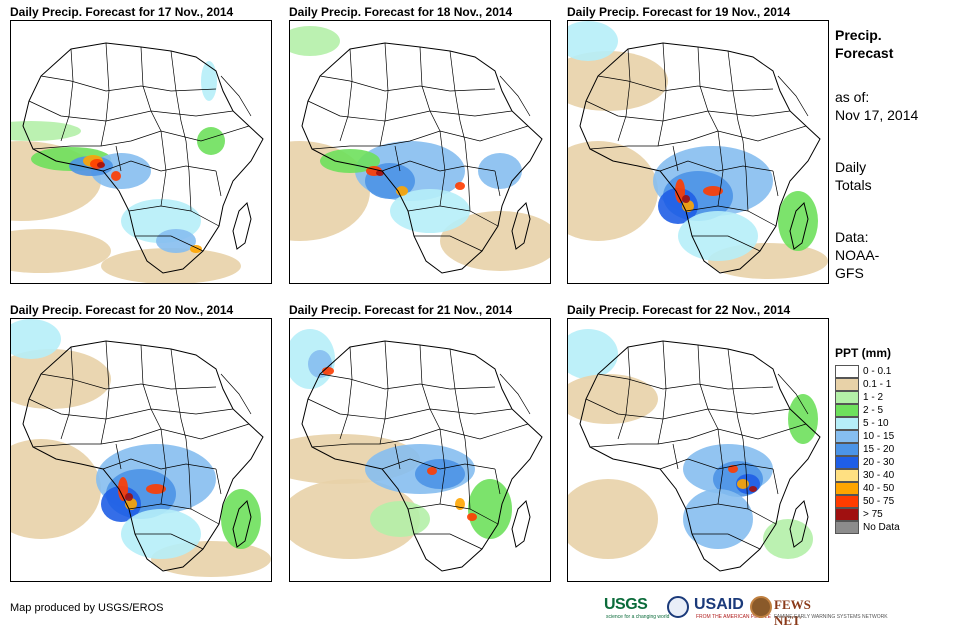 Image resolution: width=967 pixels, height=629 pixels. What do you see at coordinates (638, 617) in the screenshot?
I see `usgs-tagline: science for a changing world` at bounding box center [638, 617].